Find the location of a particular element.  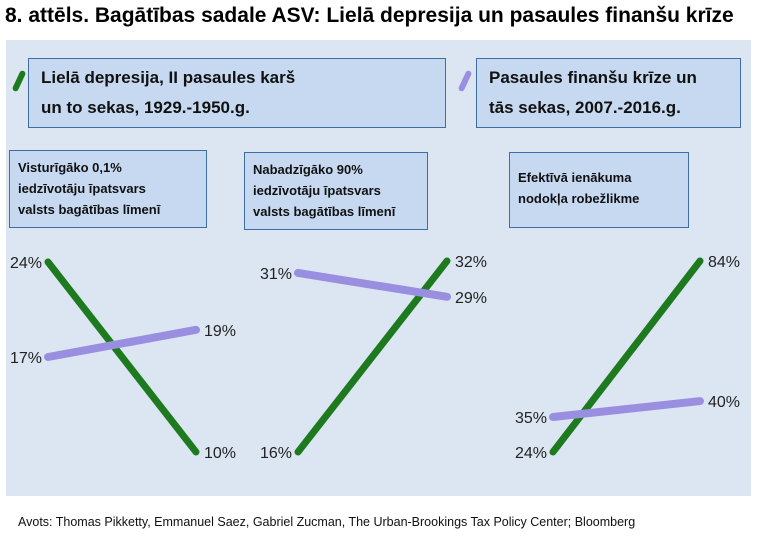

value-label-end: 40% is located at coordinates (724, 402).